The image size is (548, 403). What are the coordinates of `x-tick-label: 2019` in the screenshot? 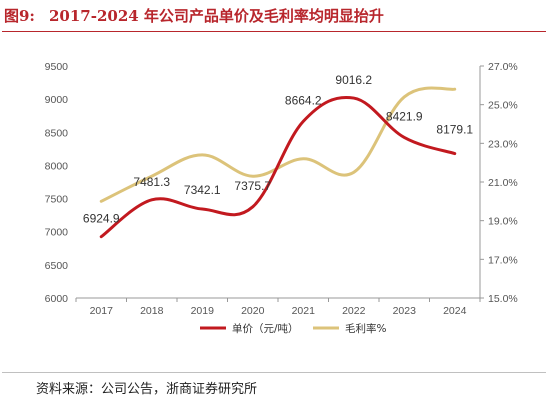 It's located at (203, 311).